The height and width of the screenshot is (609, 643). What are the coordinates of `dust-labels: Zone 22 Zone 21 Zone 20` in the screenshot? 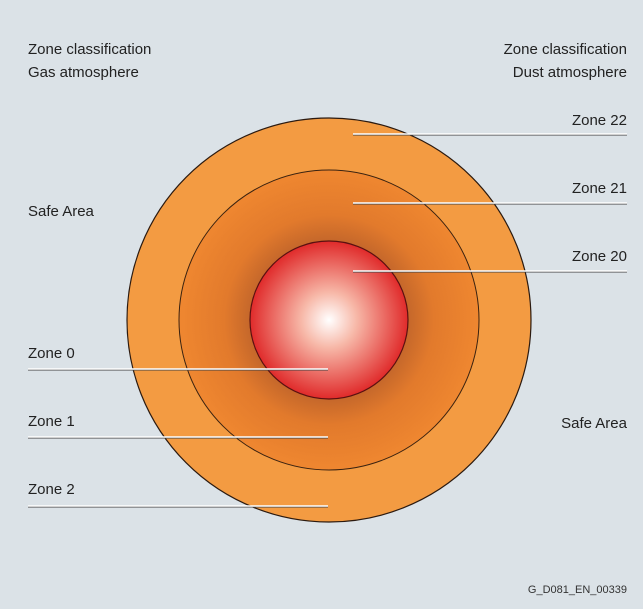 It's located at (490, 192).